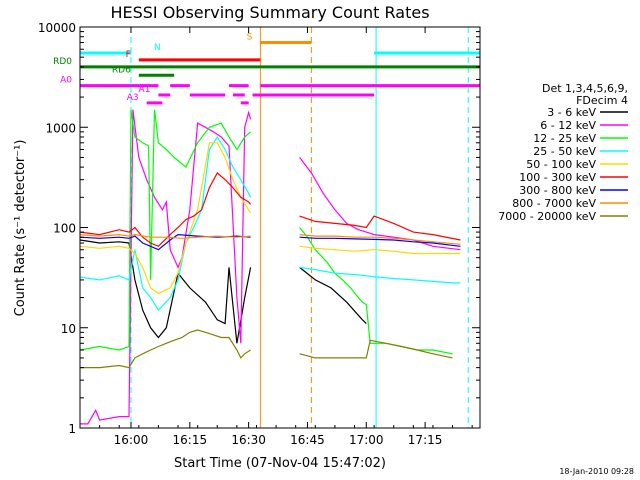 Image resolution: width=640 pixels, height=480 pixels. I want to click on x-tick-label-2: 16:30, so click(248, 440).